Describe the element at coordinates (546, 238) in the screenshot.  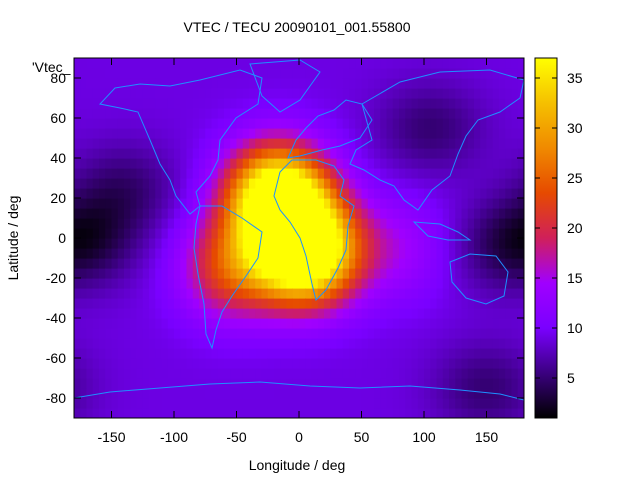
I see `colorbar` at that location.